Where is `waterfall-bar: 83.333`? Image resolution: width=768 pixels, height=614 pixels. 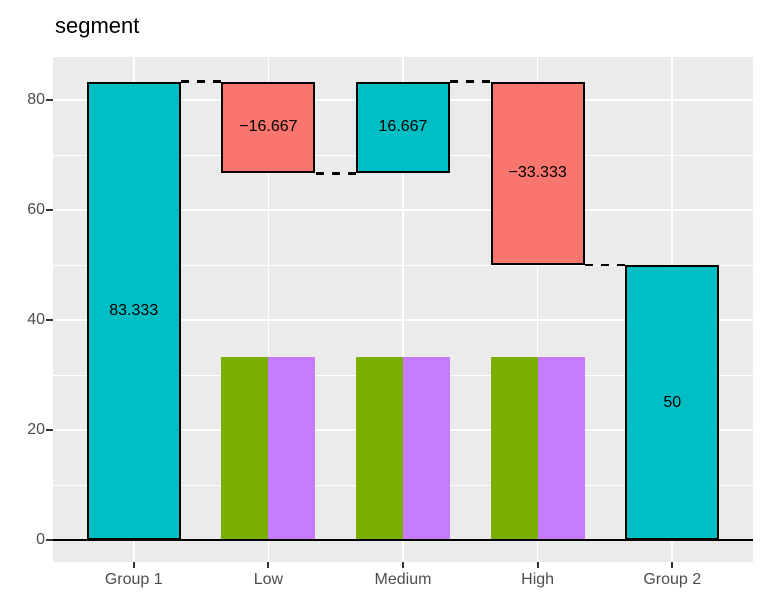
waterfall-bar: 83.333 is located at coordinates (133, 310).